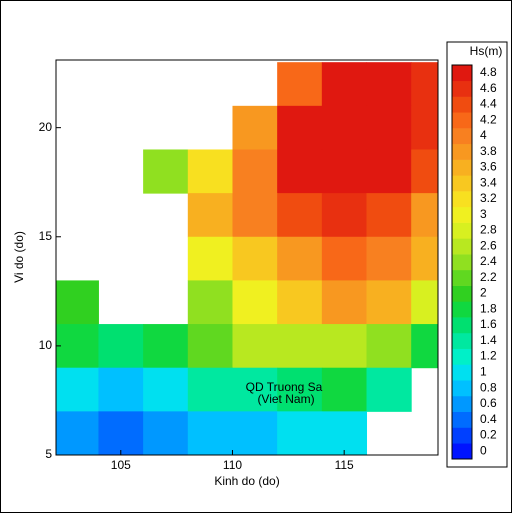  What do you see at coordinates (488, 167) in the screenshot?
I see `colorbar-tick-label: 3.6` at bounding box center [488, 167].